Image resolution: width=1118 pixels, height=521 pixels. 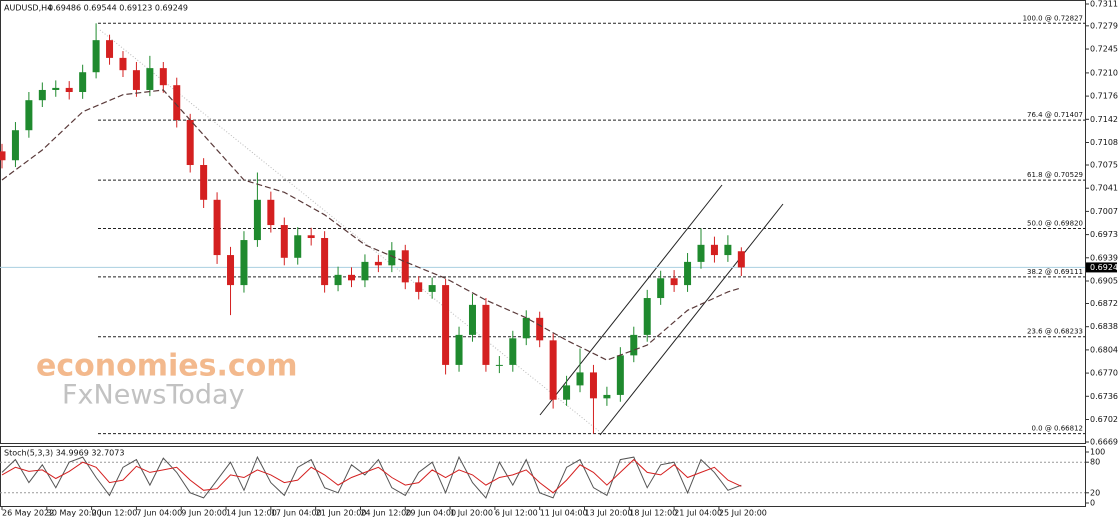 I want to click on fibo-label: 76.4 @ 0.71407, so click(x=1055, y=115).